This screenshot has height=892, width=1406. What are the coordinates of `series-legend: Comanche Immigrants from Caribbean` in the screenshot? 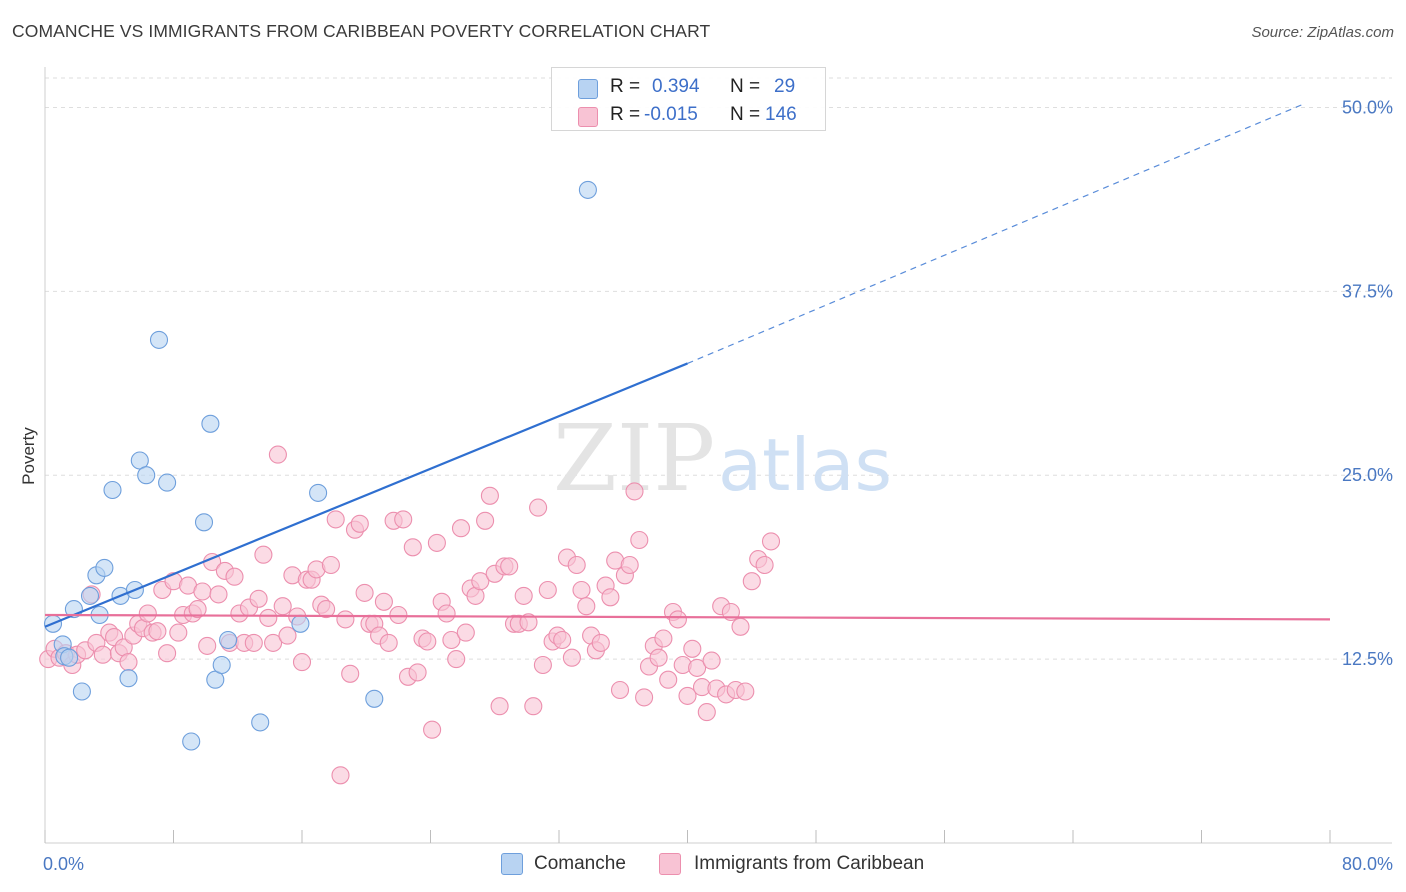 It's located at (703, 865).